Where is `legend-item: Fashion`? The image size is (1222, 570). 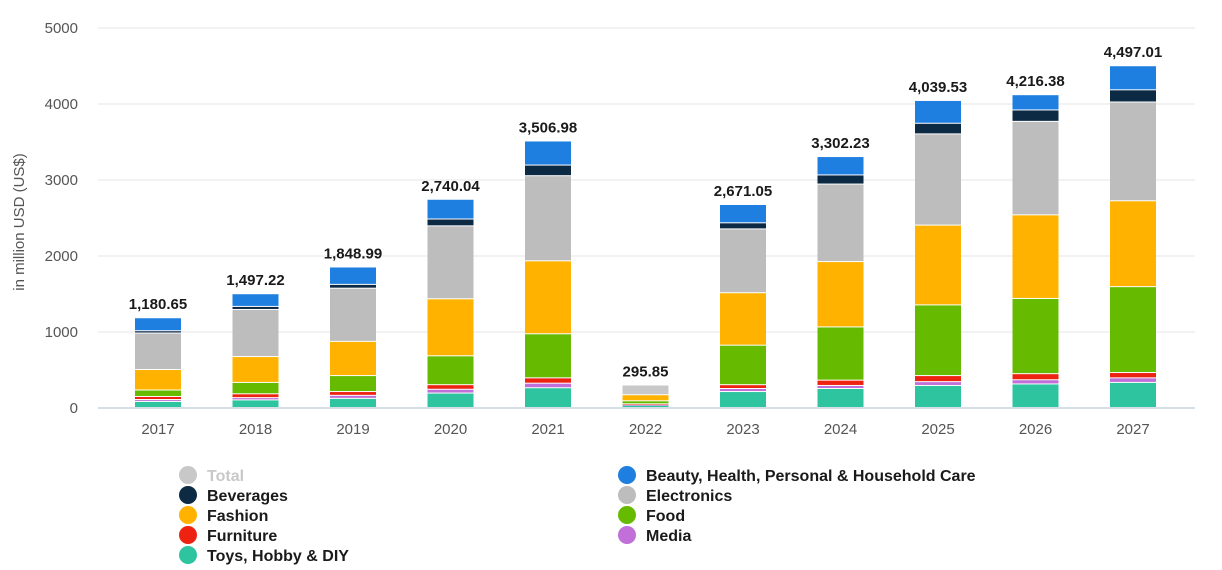 legend-item: Fashion is located at coordinates (223, 515).